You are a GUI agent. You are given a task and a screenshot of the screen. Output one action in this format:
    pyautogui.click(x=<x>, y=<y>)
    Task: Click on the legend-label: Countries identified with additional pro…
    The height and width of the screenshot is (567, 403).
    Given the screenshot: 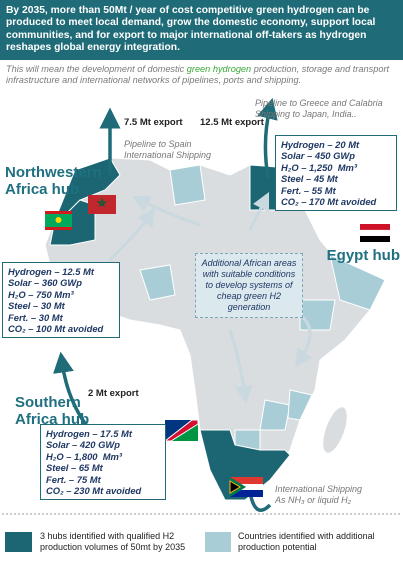 What is the action you would take?
    pyautogui.click(x=306, y=541)
    